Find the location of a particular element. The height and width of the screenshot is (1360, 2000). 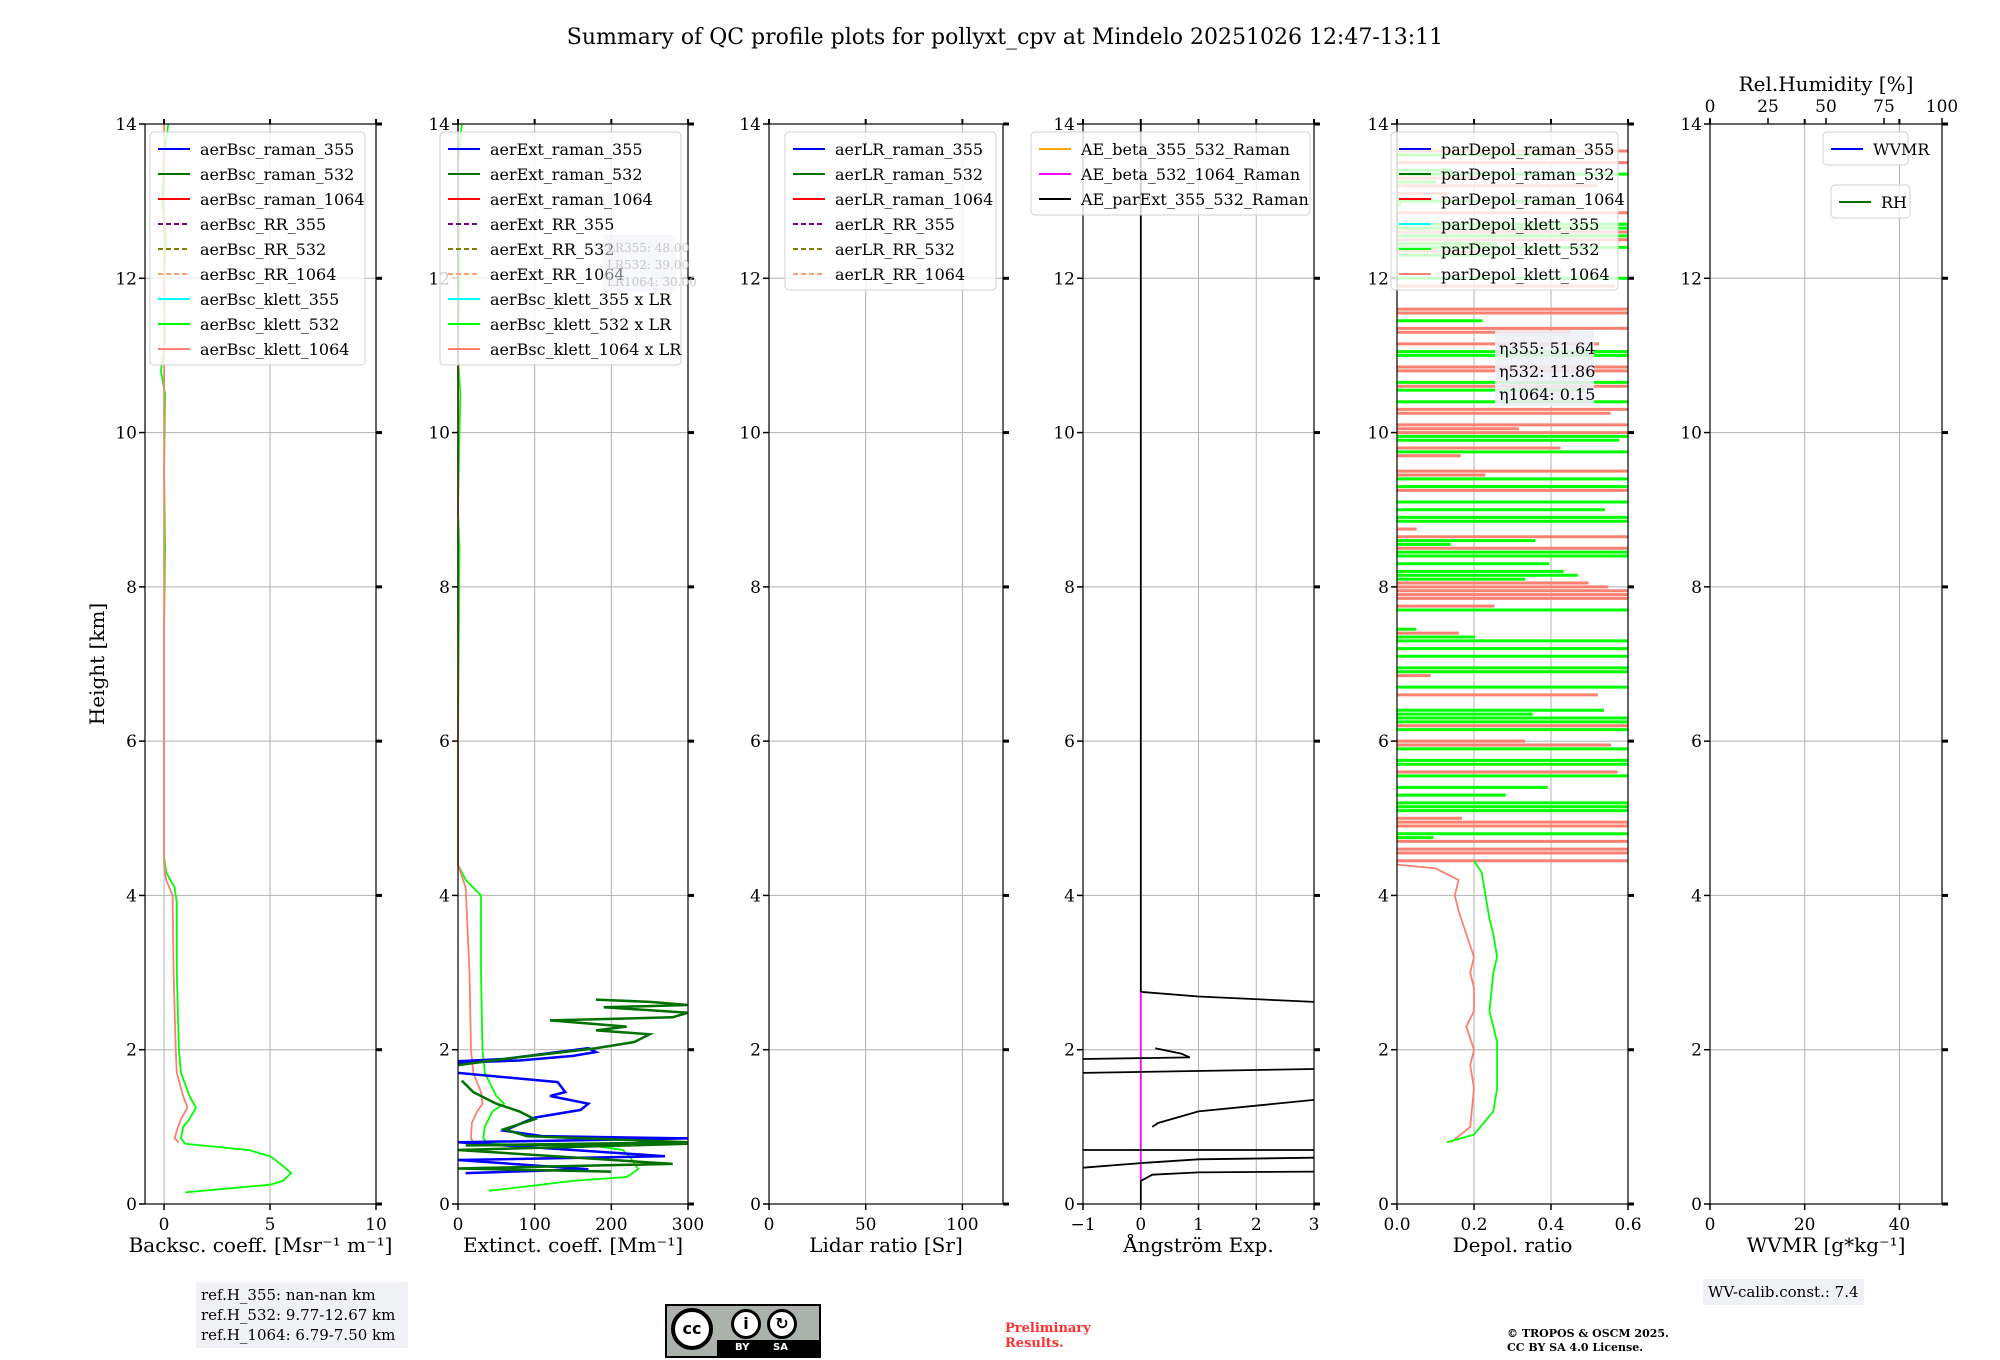

legend-label: parDepol_klett_355 is located at coordinates (1520, 224).